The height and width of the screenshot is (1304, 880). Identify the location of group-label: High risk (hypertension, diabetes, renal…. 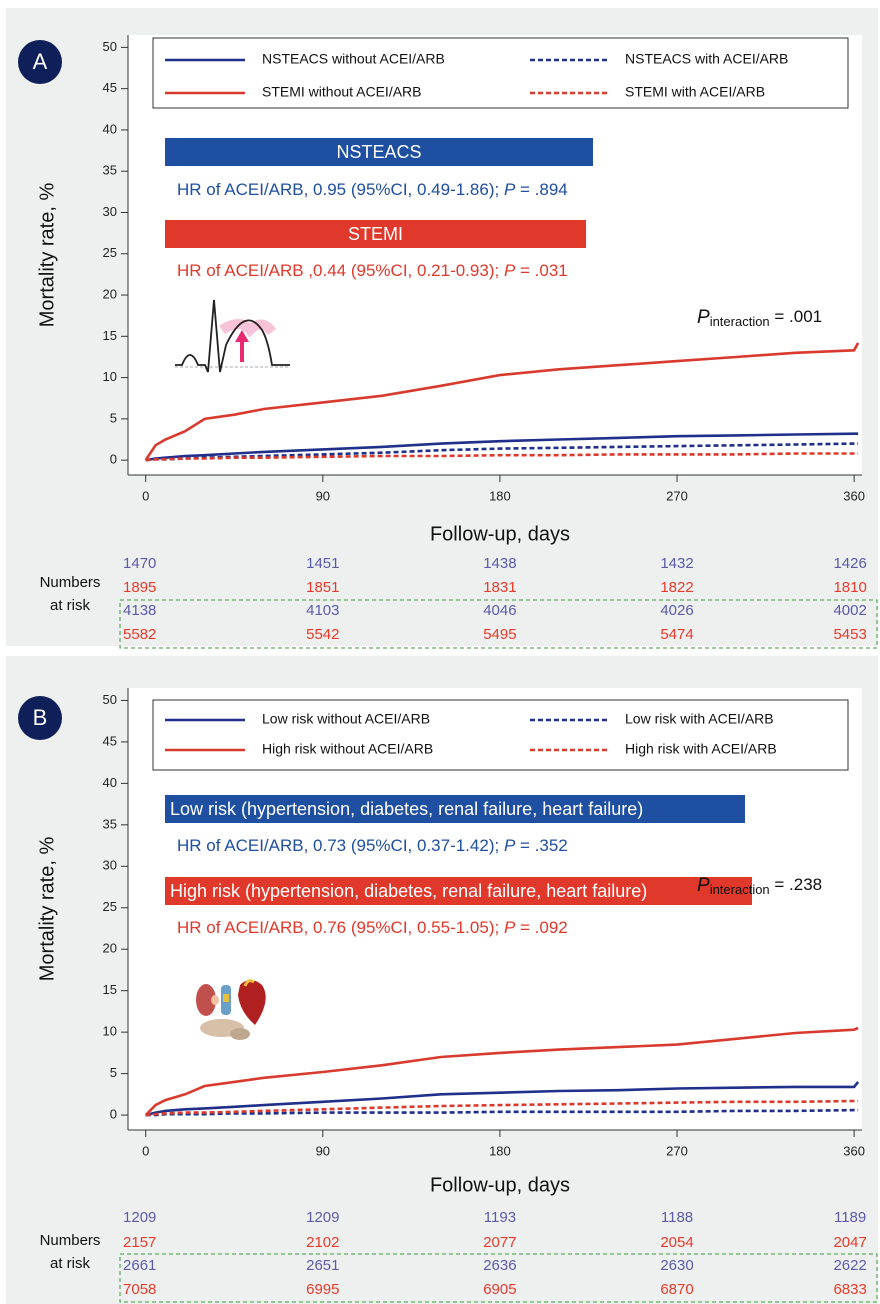
(408, 891).